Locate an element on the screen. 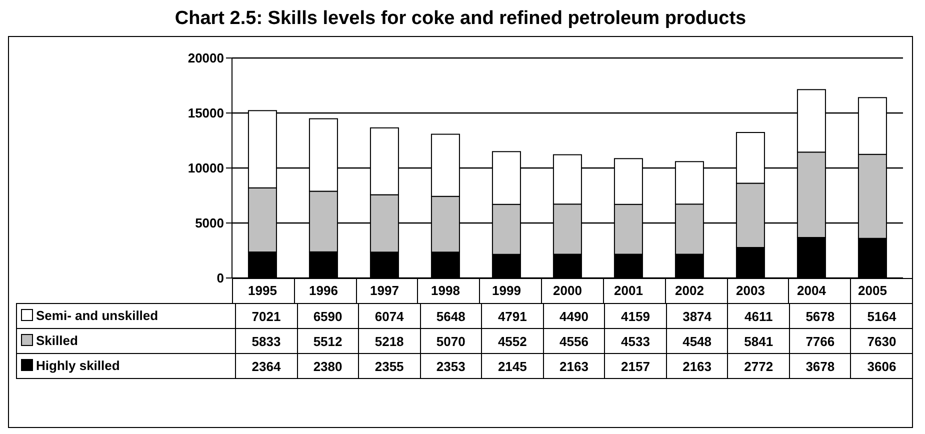  data-label: 4533 is located at coordinates (635, 341).